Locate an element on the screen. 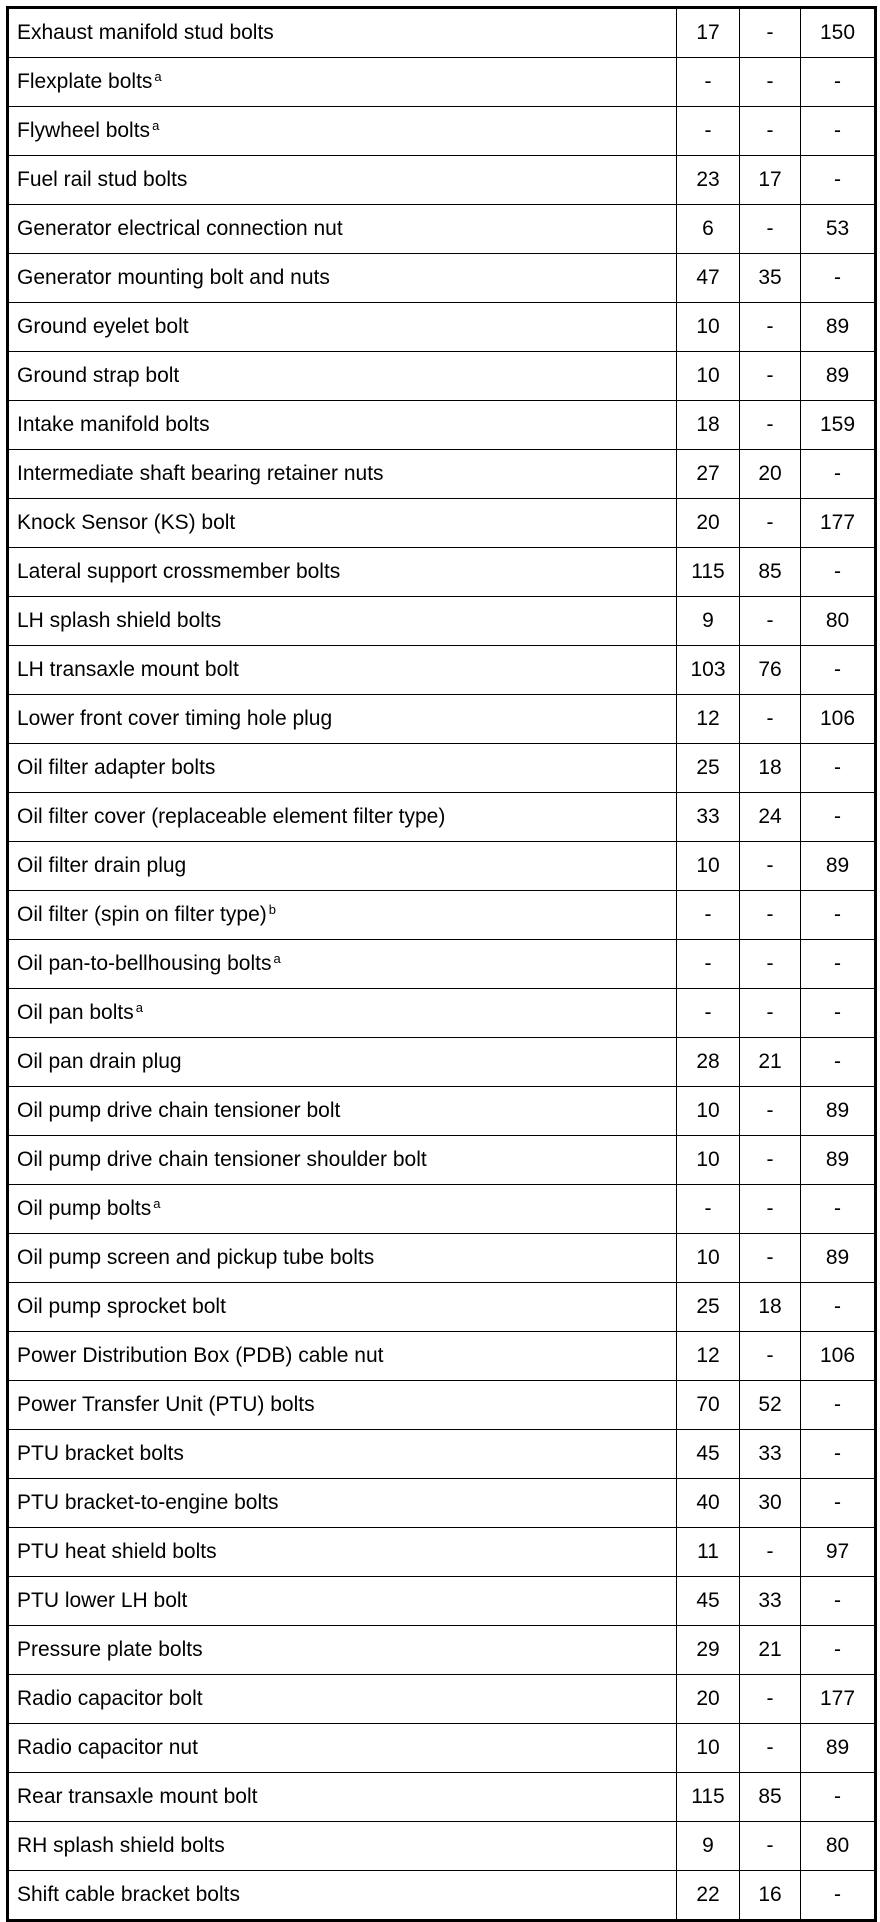 The height and width of the screenshot is (1922, 880). component-label: Shift cable bracket bolts is located at coordinates (128, 1894).